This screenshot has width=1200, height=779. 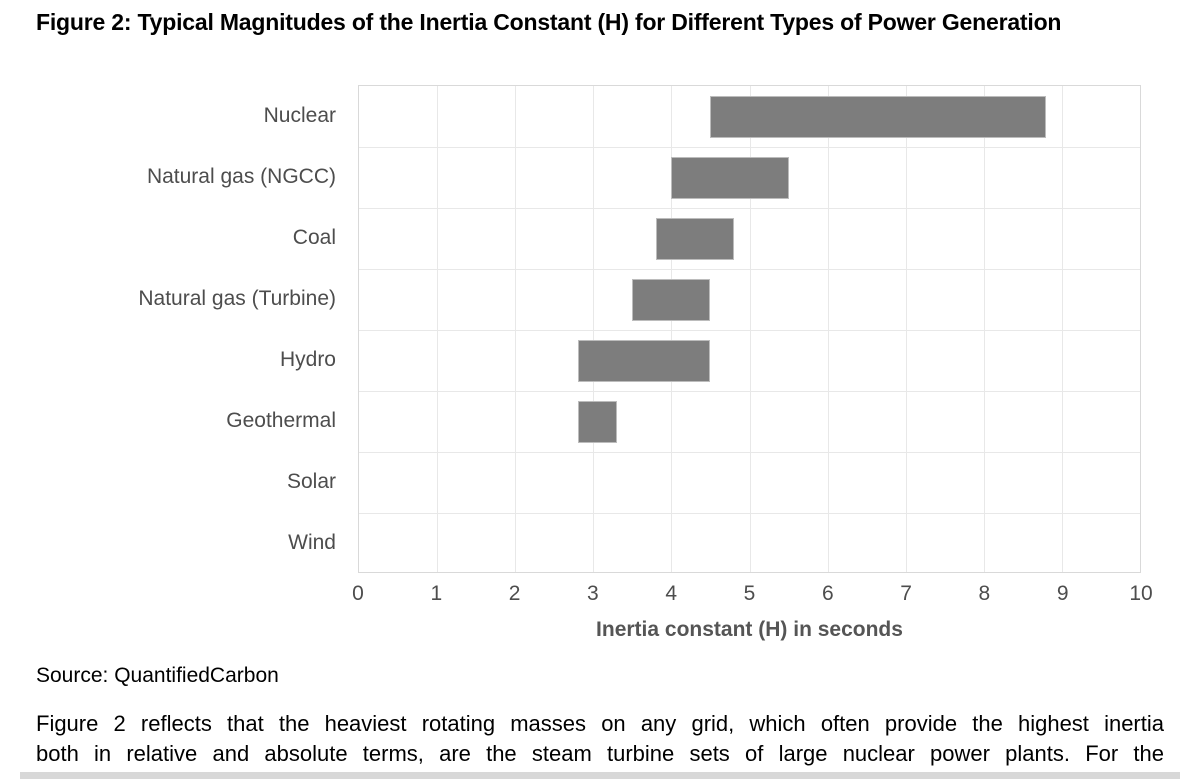 What do you see at coordinates (593, 593) in the screenshot?
I see `x-tick-label-3: 3` at bounding box center [593, 593].